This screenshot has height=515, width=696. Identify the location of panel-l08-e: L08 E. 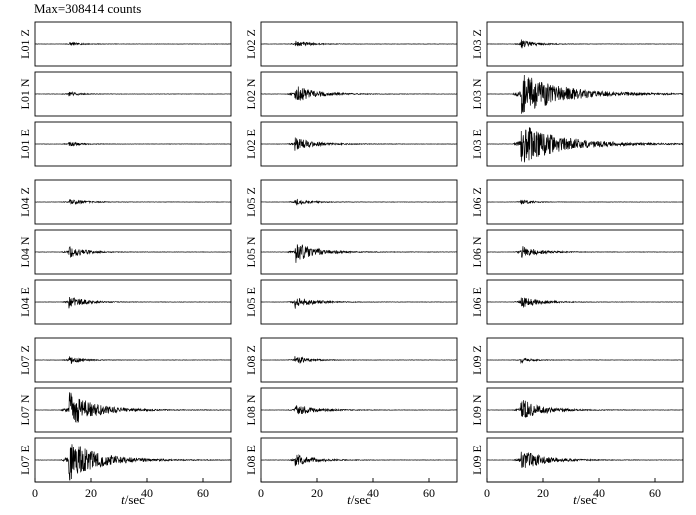
(351, 460).